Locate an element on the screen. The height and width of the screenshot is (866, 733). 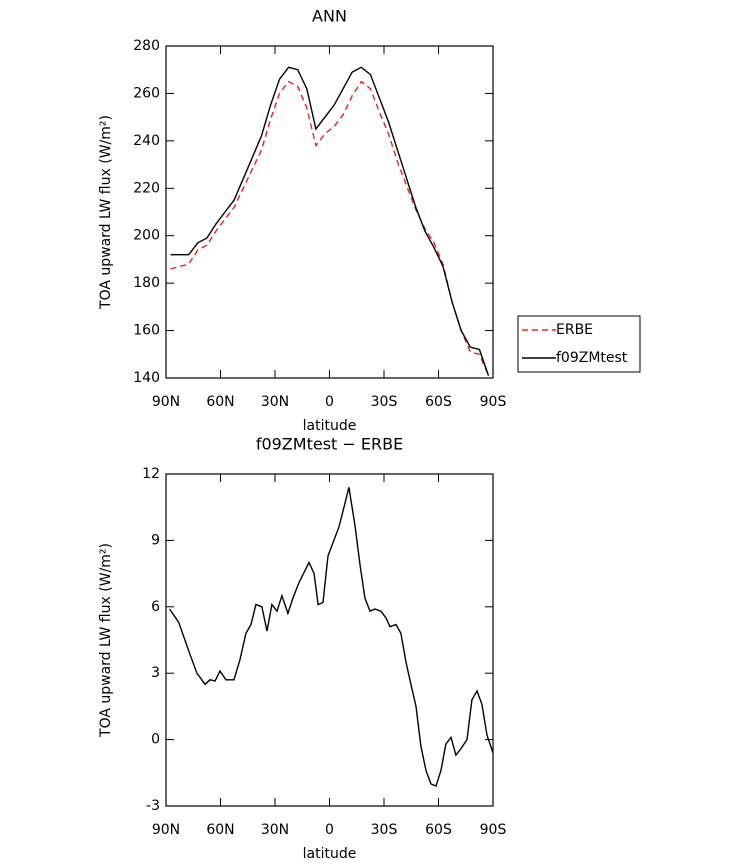
y-tick-label: 200 is located at coordinates (146, 236).